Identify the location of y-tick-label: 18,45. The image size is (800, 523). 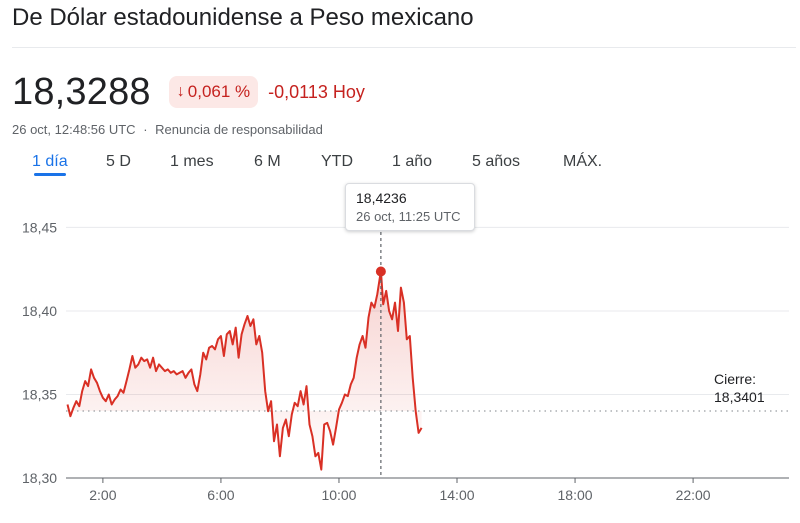
(39, 227).